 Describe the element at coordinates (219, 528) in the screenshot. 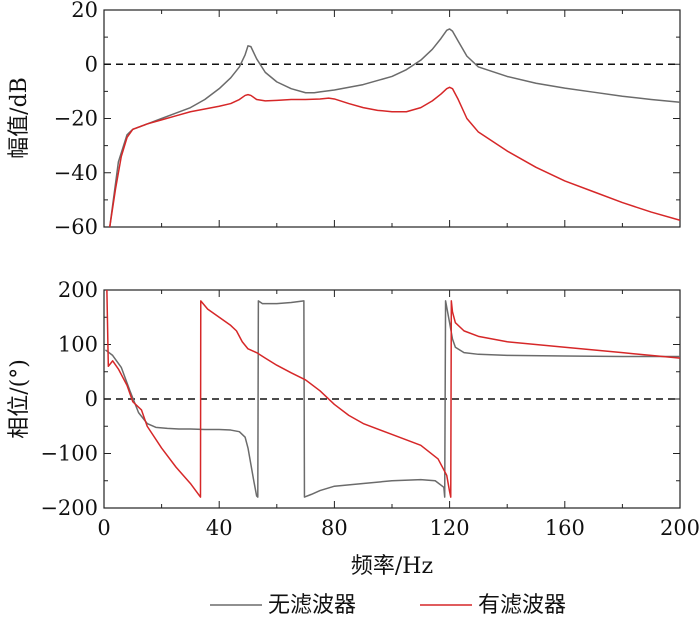

I see `x-tick-label: 40` at that location.